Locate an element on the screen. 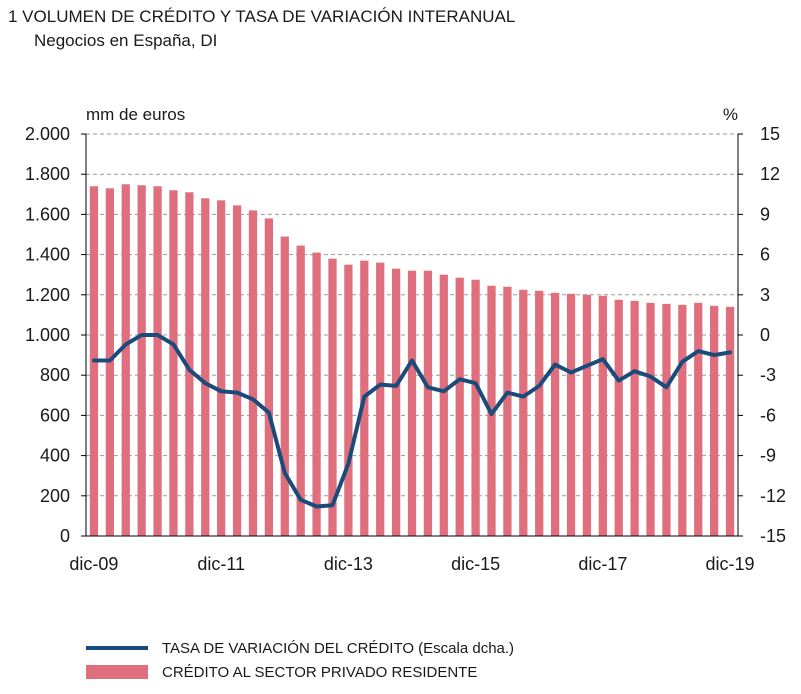 The image size is (801, 694). right-unit-label: % is located at coordinates (730, 114).